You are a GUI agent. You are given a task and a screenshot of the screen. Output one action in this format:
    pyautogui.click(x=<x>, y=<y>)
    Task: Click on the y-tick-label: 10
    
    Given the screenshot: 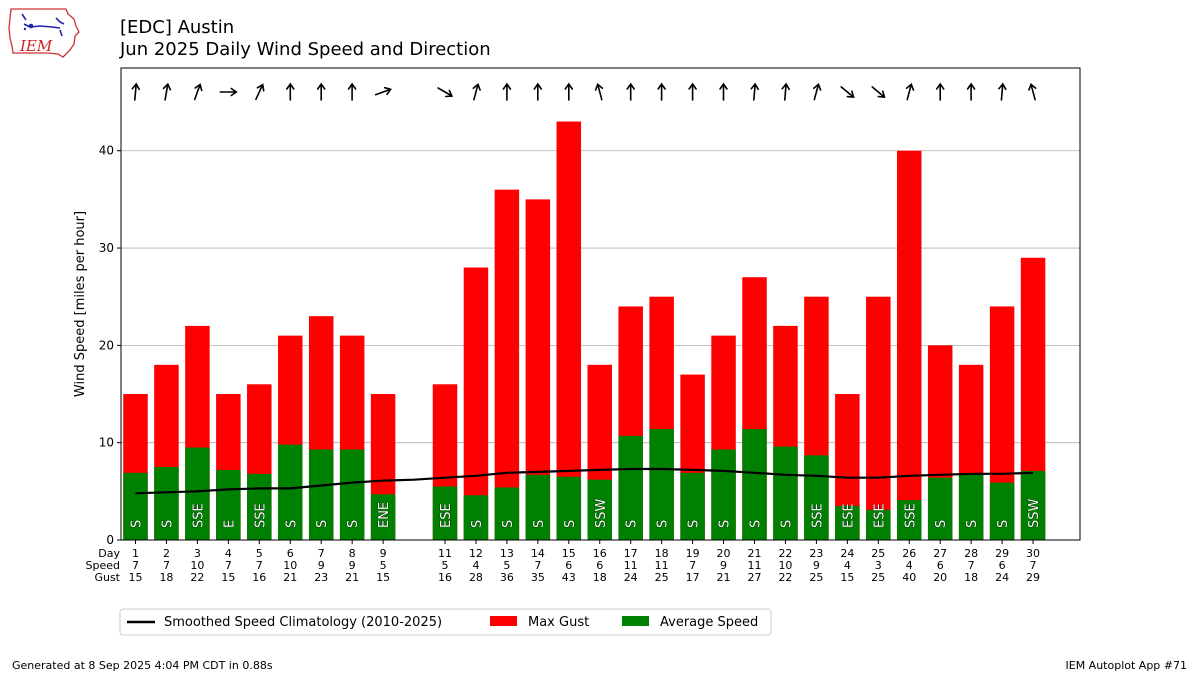 What is the action you would take?
    pyautogui.click(x=106, y=443)
    